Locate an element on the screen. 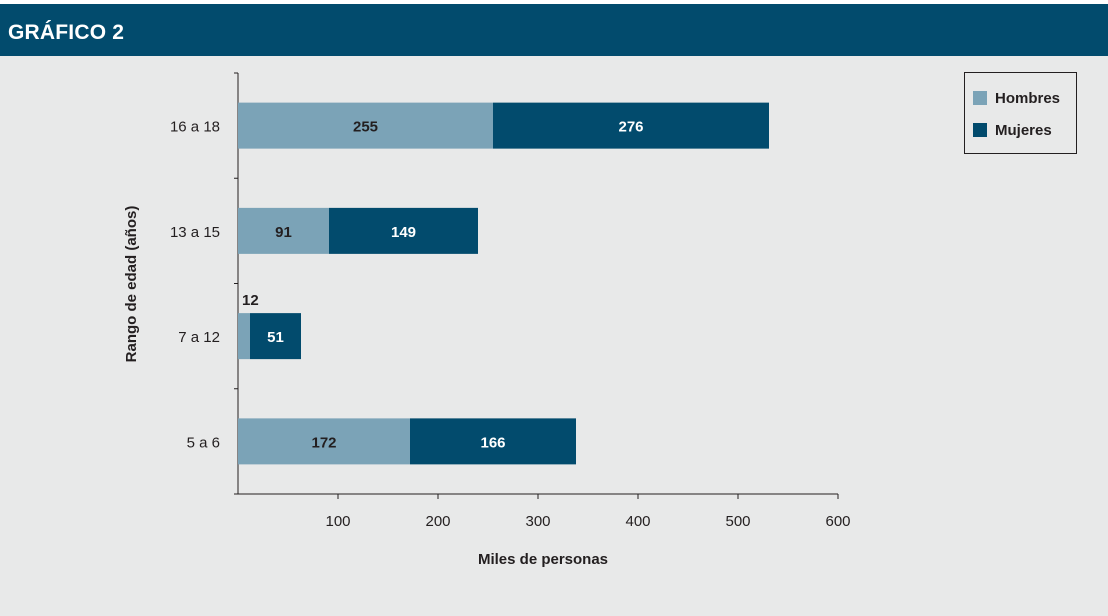 The image size is (1108, 616). data-label-hombres: 255 is located at coordinates (365, 127).